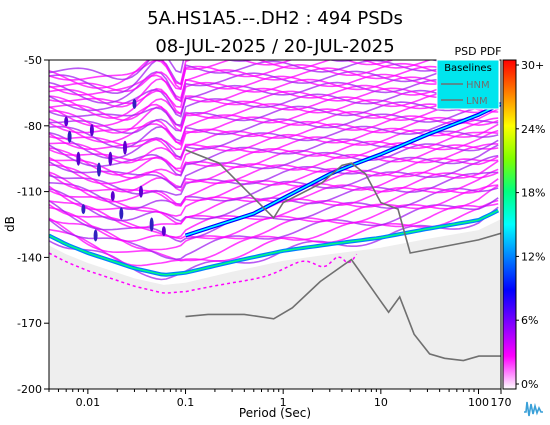  What do you see at coordinates (203, 273) in the screenshot?
I see `psd-trace-sparse` at bounding box center [203, 273].